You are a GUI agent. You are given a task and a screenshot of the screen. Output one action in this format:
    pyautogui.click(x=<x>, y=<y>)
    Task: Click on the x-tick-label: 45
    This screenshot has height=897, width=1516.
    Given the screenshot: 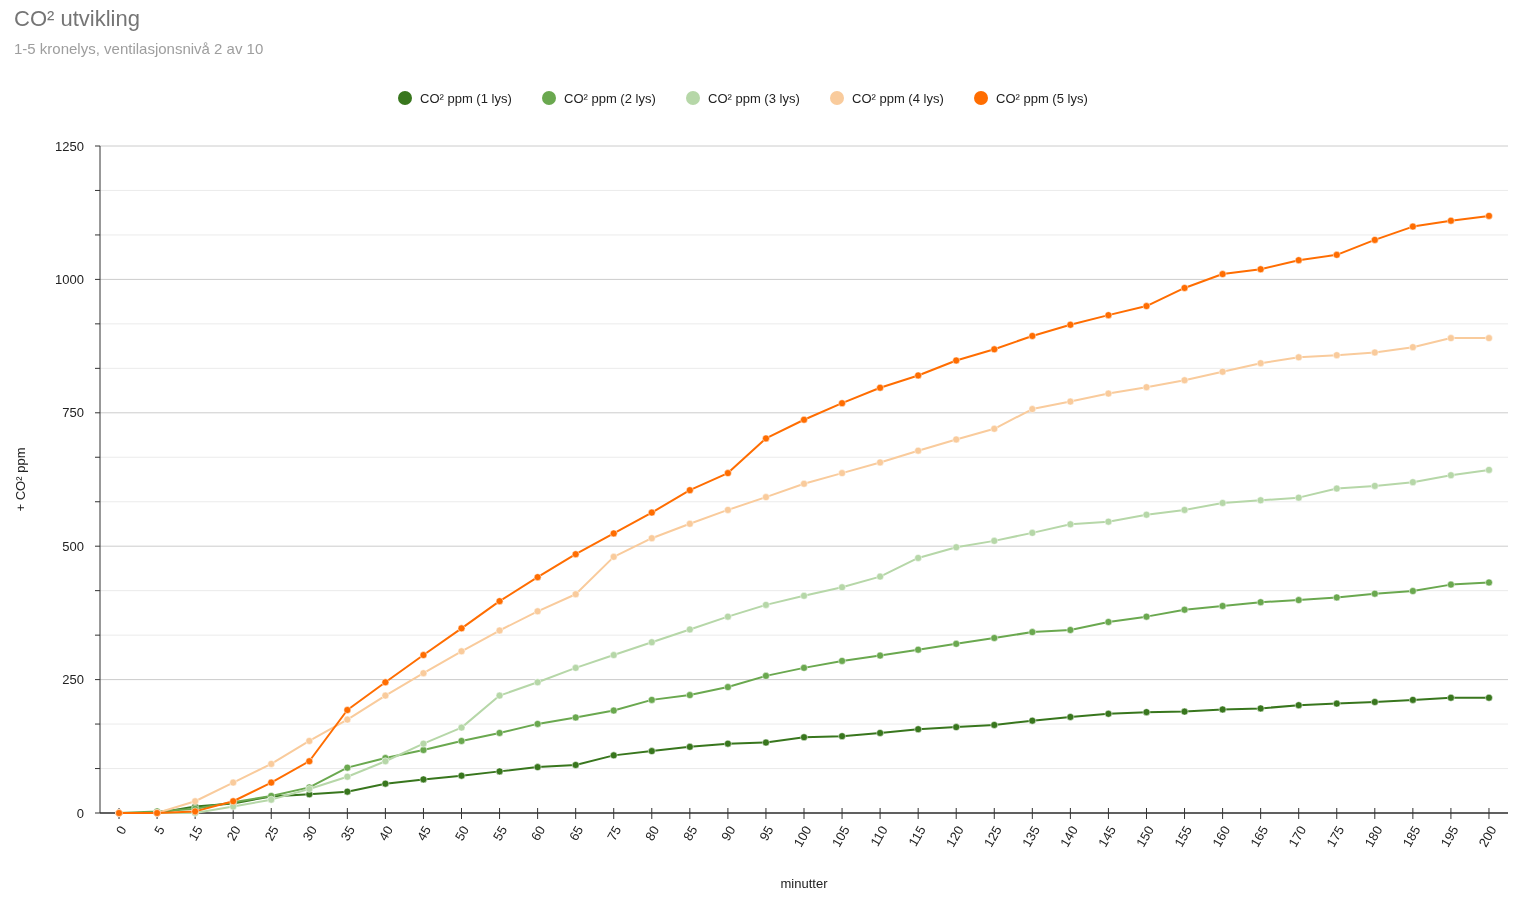 What is the action you would take?
    pyautogui.click(x=423, y=833)
    